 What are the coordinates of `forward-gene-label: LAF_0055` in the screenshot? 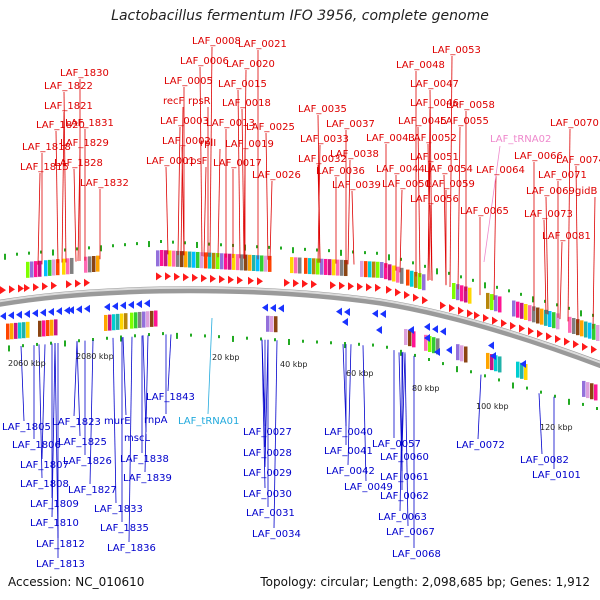 It's located at (464, 121).